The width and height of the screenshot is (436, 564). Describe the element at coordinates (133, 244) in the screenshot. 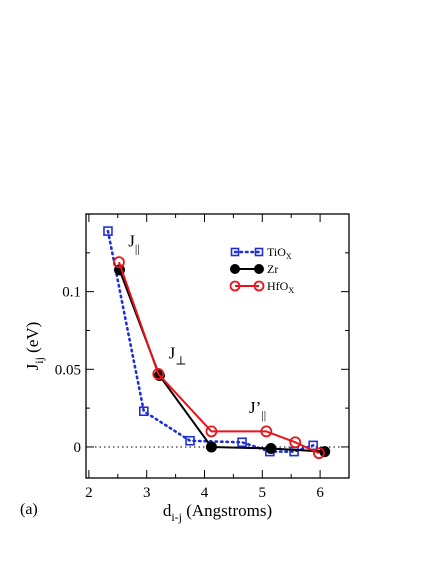

I see `annotation-label: J||` at that location.